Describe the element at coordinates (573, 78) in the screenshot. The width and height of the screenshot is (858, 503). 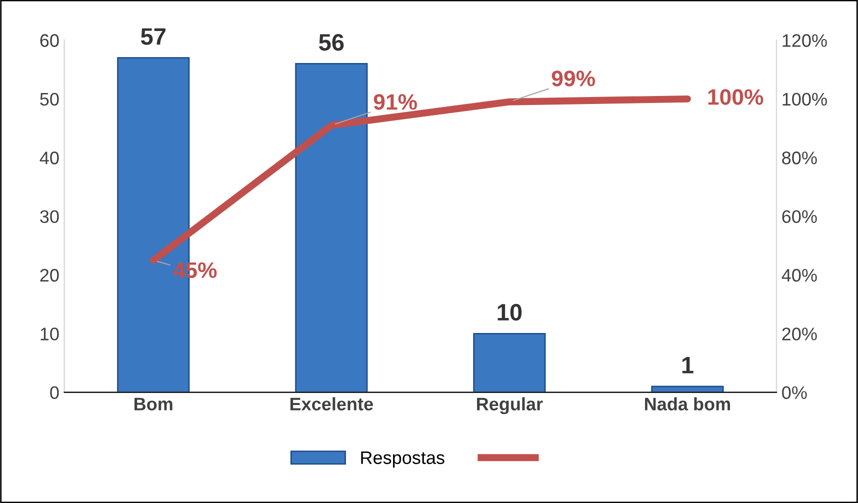
I see `data-label: 99%` at that location.